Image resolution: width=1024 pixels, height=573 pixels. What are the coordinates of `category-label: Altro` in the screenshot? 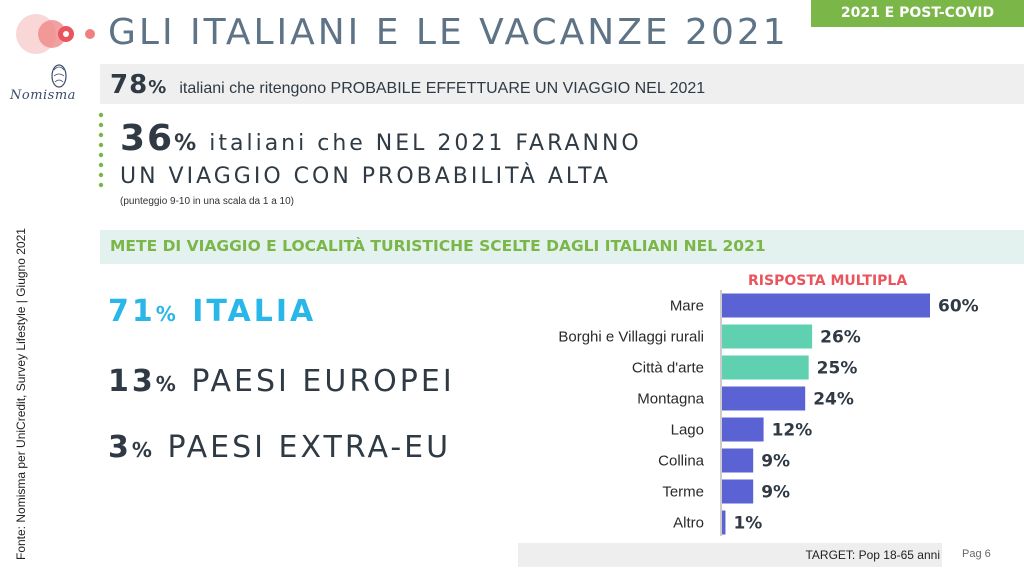 It's located at (688, 523).